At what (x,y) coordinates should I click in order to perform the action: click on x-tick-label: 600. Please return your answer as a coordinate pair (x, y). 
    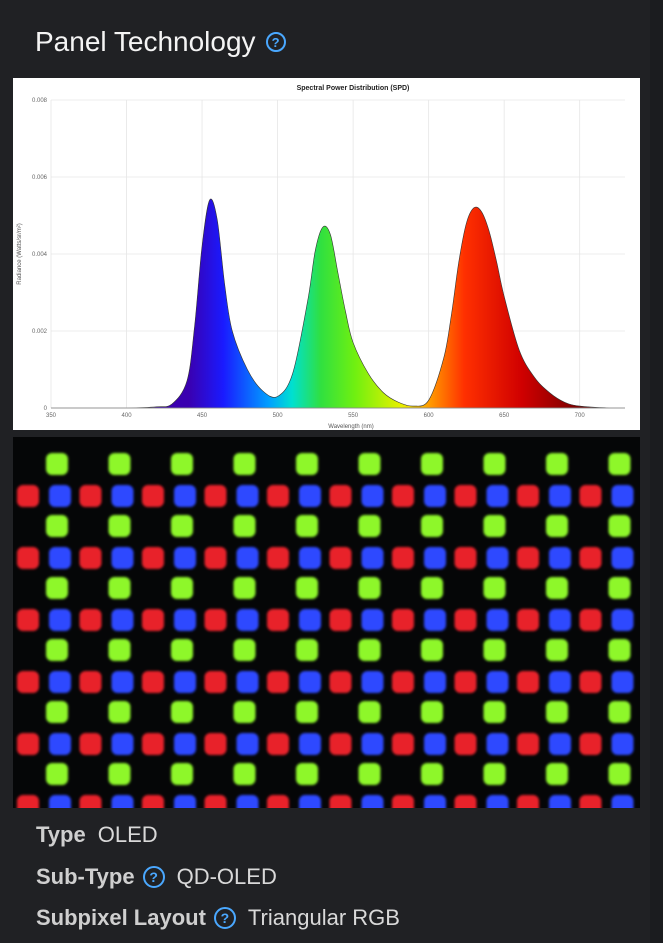
    Looking at the image, I should click on (429, 416).